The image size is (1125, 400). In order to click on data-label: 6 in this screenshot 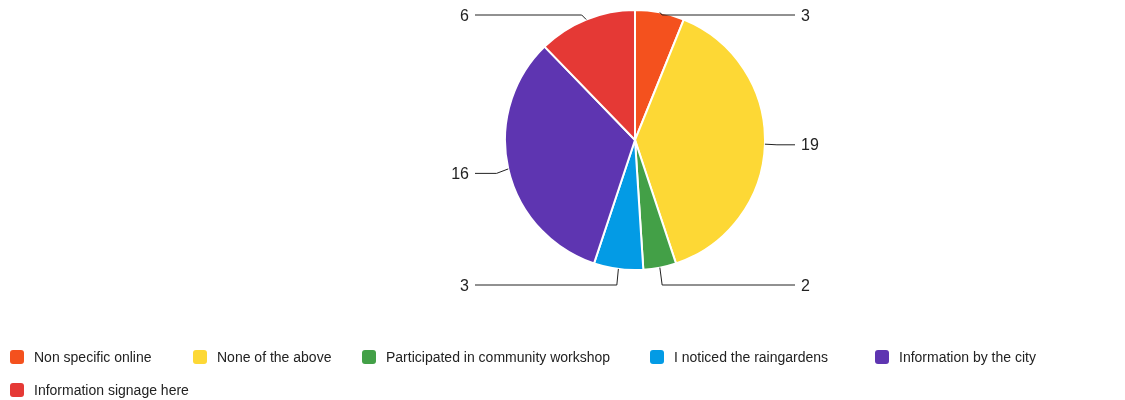, I will do `click(465, 15)`.